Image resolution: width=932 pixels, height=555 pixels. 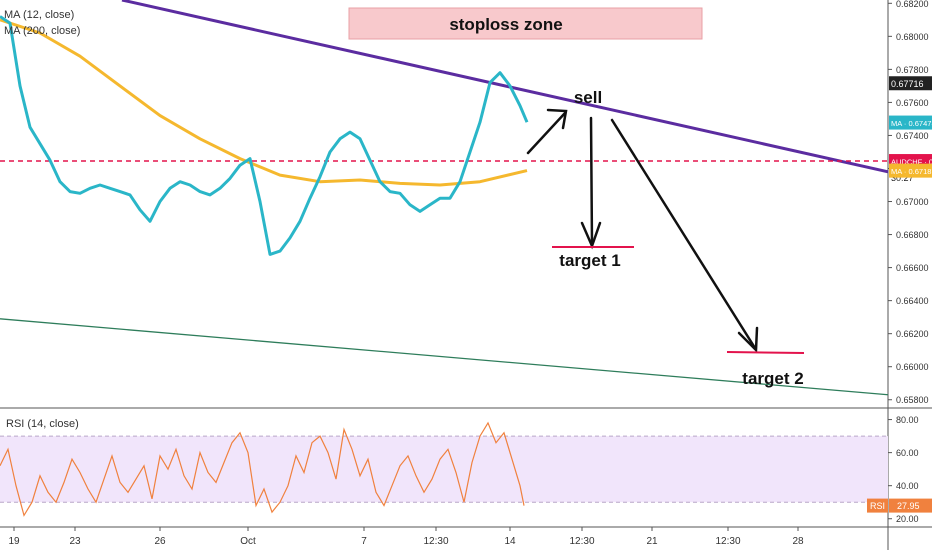 I want to click on price-badge-label: AUDCHF · 0.67245, so click(x=911, y=162).